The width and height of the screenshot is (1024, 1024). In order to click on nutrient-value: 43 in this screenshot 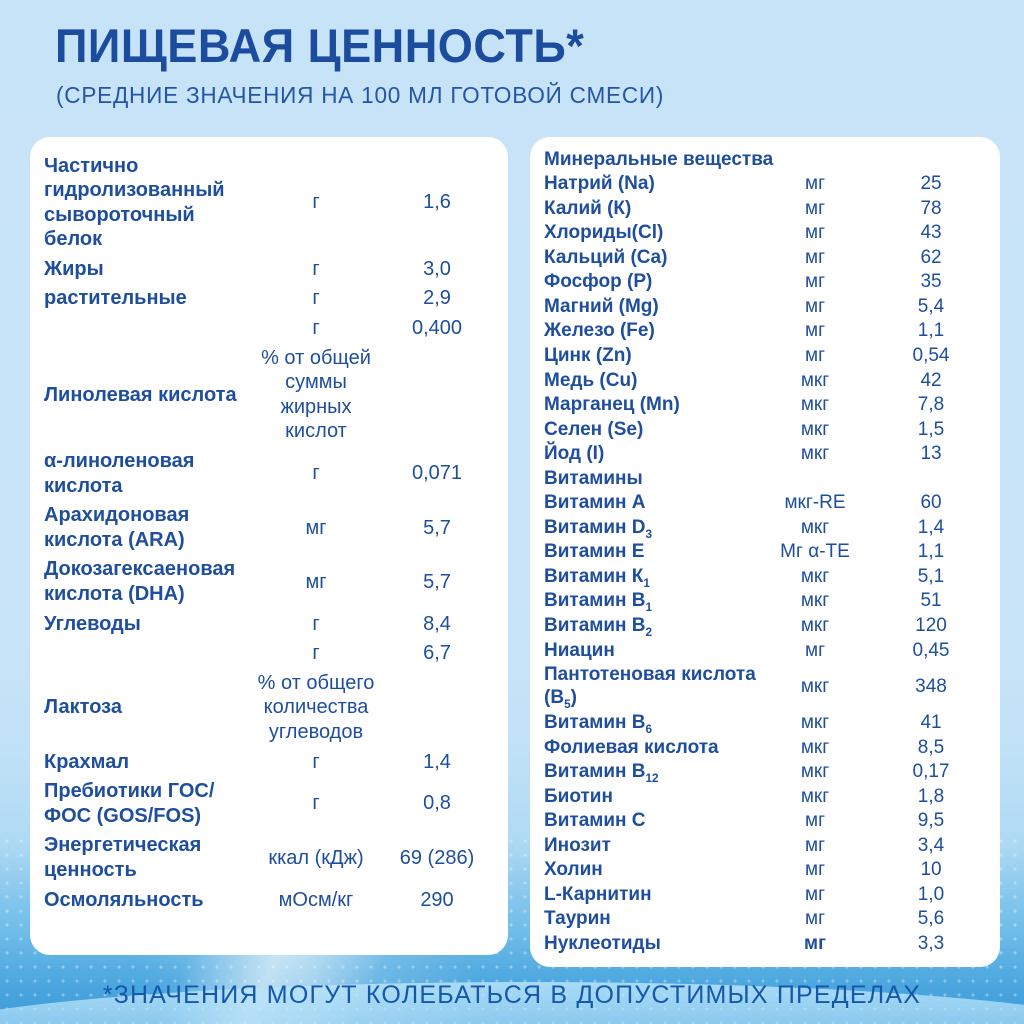, I will do `click(931, 233)`.